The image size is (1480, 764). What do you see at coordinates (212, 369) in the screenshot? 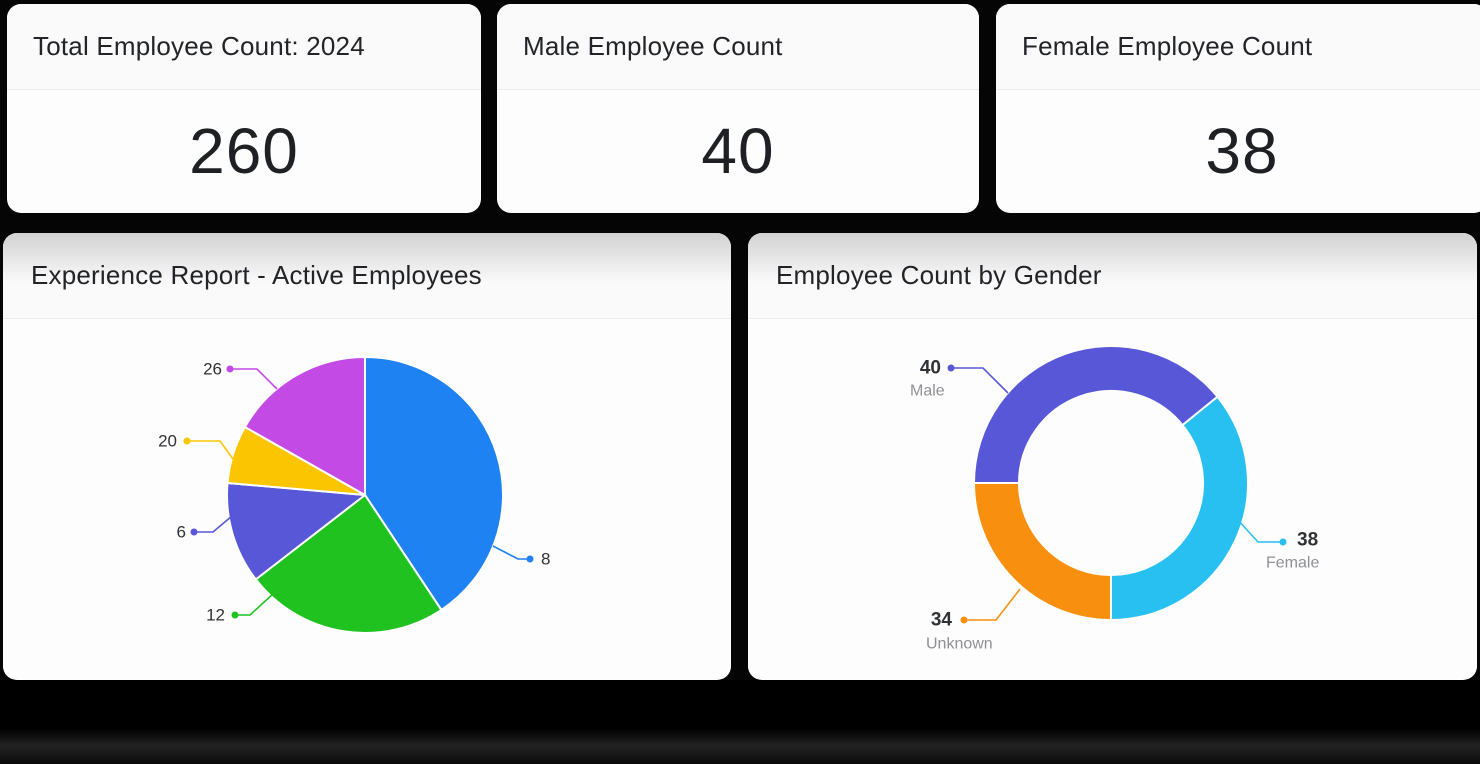
I see `slice-value-label: 26` at bounding box center [212, 369].